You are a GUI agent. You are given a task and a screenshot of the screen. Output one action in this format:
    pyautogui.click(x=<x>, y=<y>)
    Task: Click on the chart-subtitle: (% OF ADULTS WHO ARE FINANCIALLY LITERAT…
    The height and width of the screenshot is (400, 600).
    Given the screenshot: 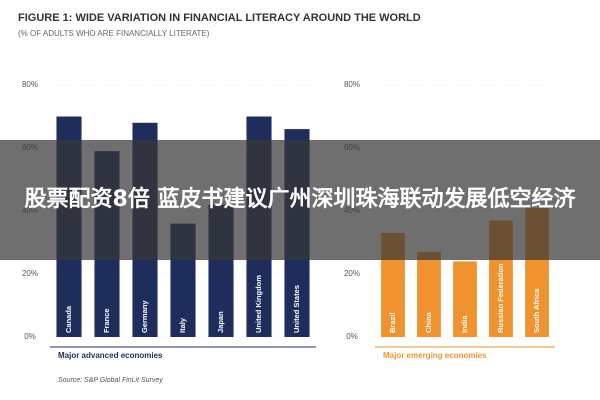 What is the action you would take?
    pyautogui.click(x=114, y=33)
    